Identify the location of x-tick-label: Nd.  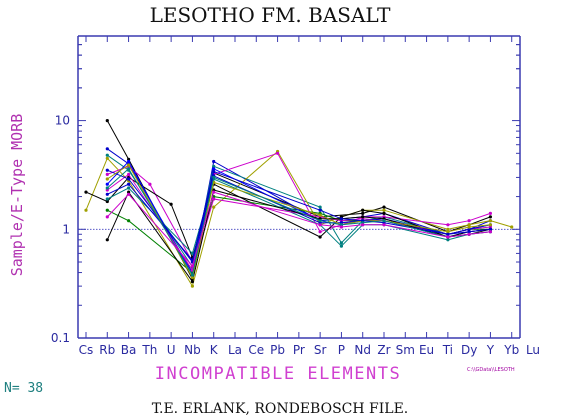
(362, 350).